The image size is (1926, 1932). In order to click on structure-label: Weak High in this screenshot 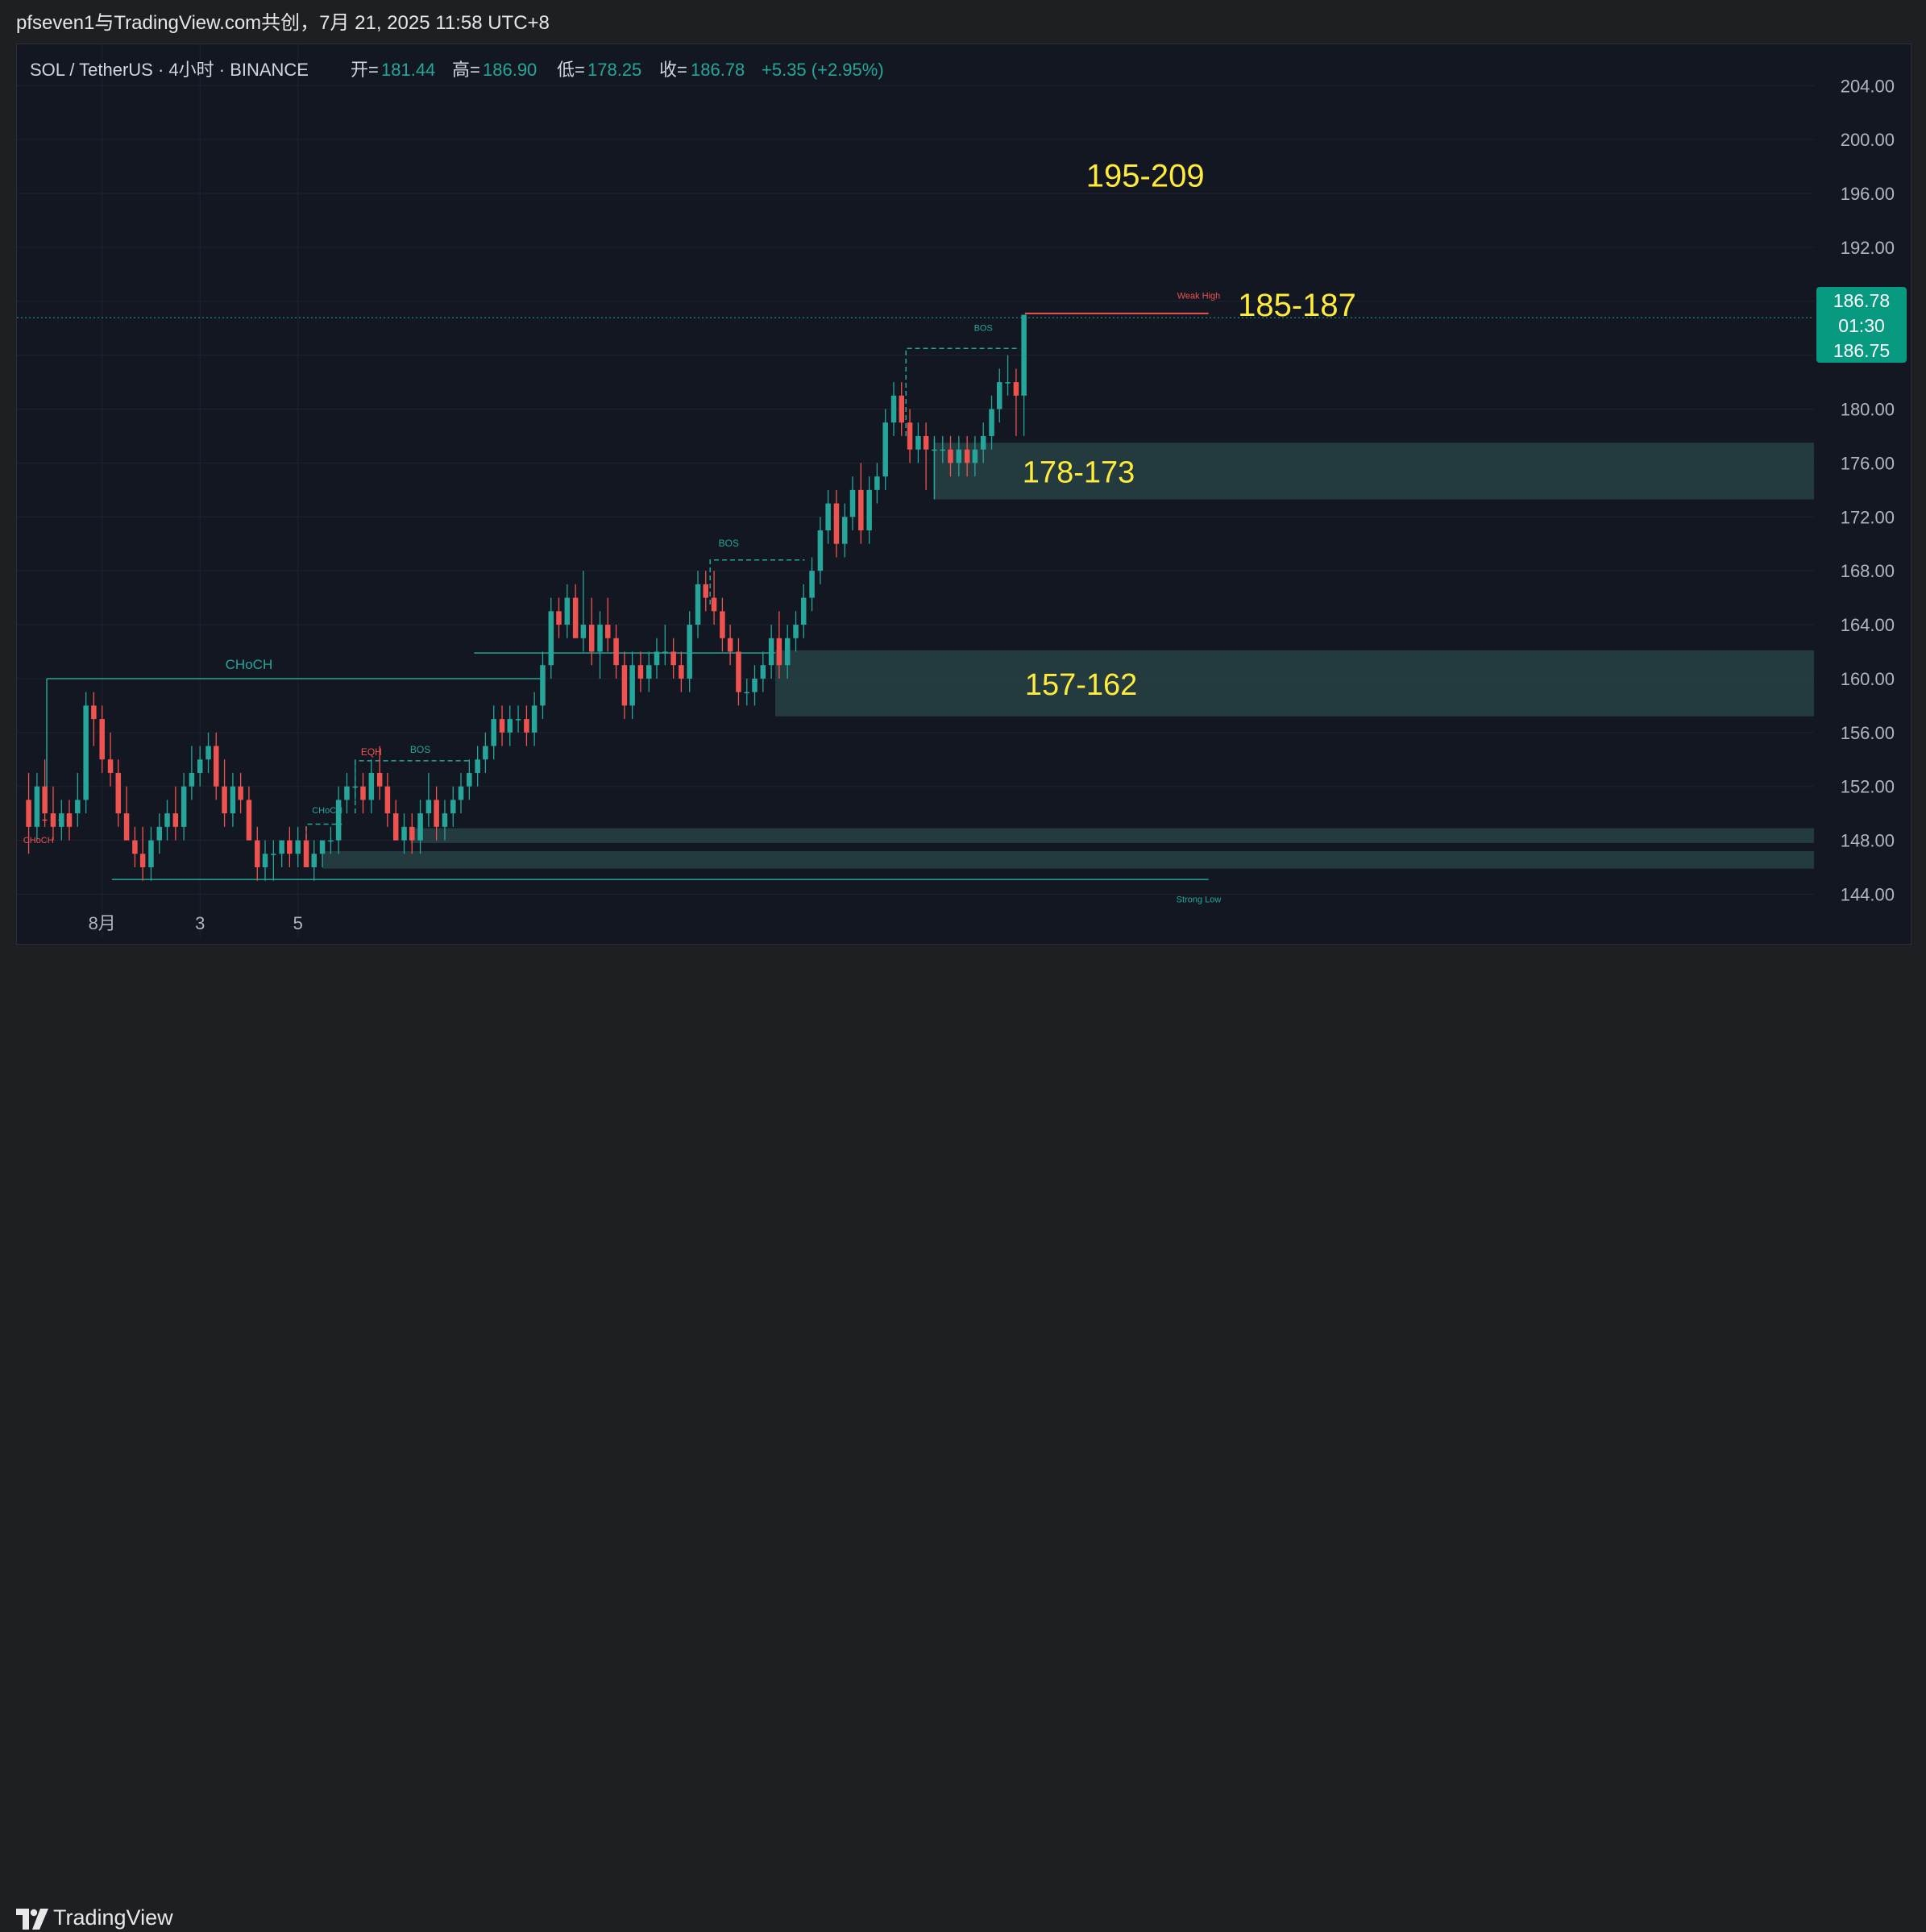, I will do `click(1199, 296)`.